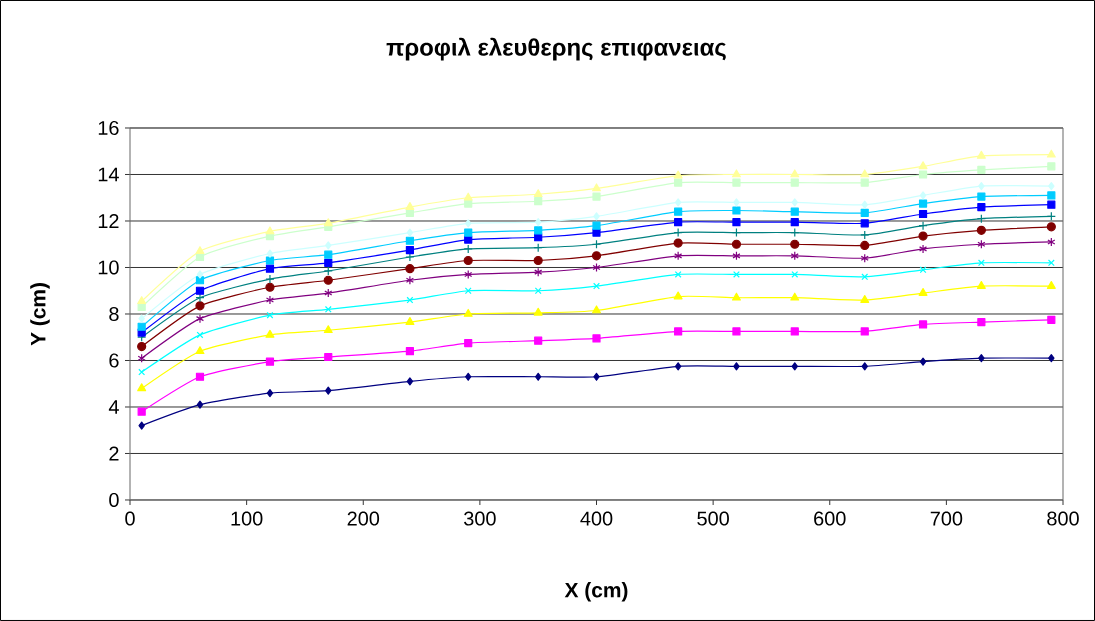 The image size is (1095, 621). What do you see at coordinates (130, 518) in the screenshot?
I see `x-tick-label: 0` at bounding box center [130, 518].